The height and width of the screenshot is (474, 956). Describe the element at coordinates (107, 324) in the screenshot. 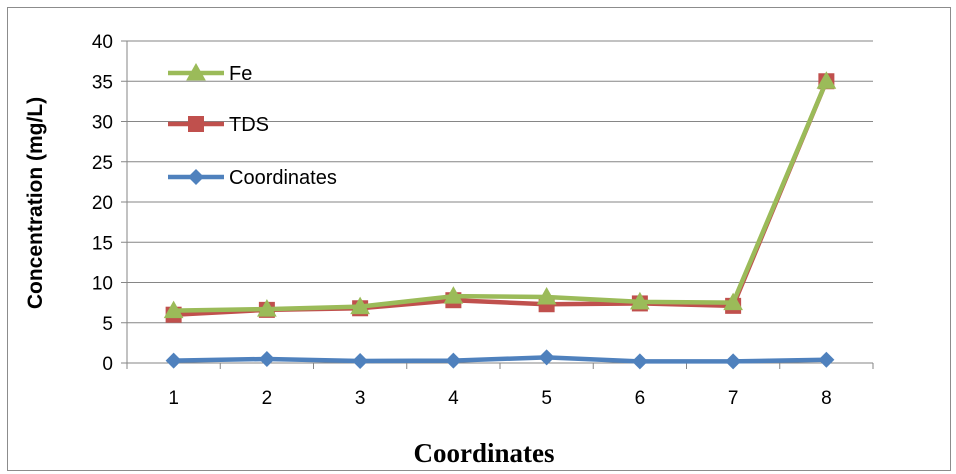

I see `y-tick-label: 5` at that location.